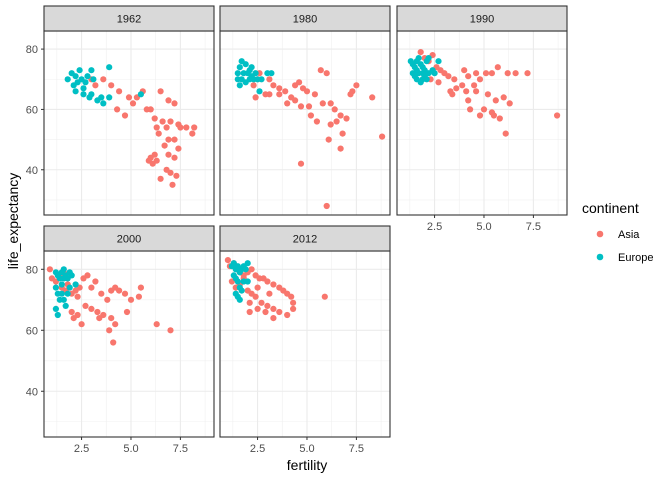  What do you see at coordinates (600, 257) in the screenshot?
I see `legend-key-europe` at bounding box center [600, 257].